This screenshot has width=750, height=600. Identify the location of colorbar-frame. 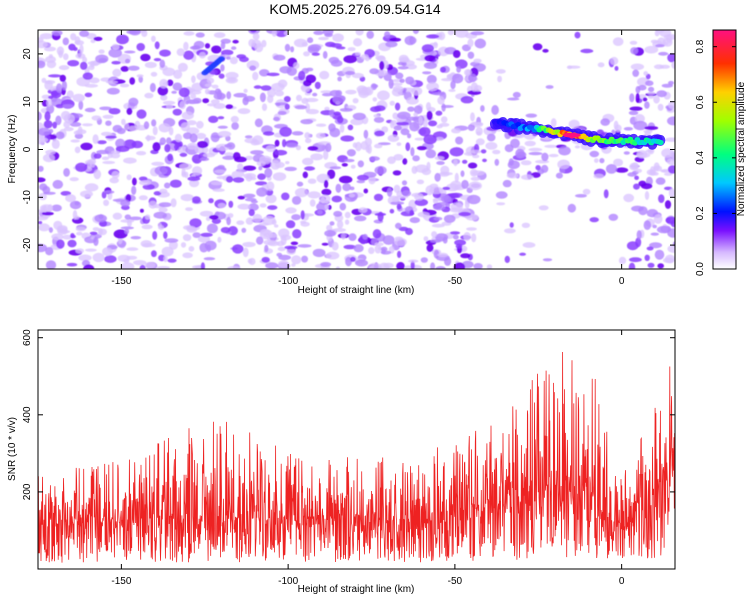
(724, 149).